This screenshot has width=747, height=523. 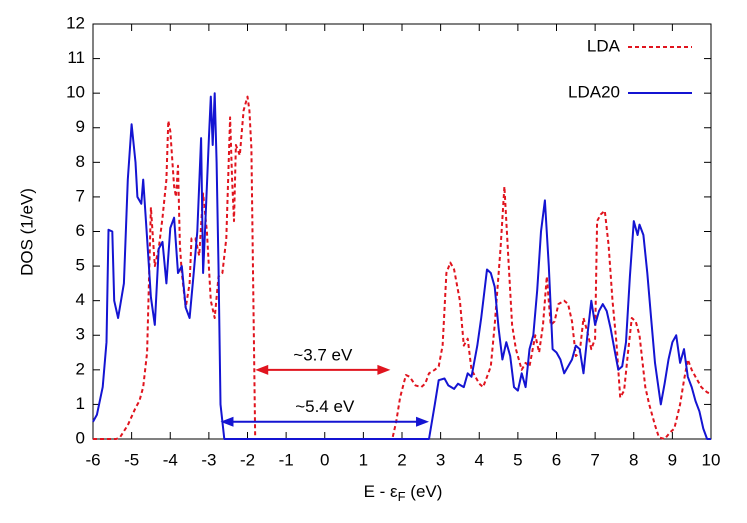 What do you see at coordinates (324, 459) in the screenshot?
I see `x-tick-label: 0` at bounding box center [324, 459].